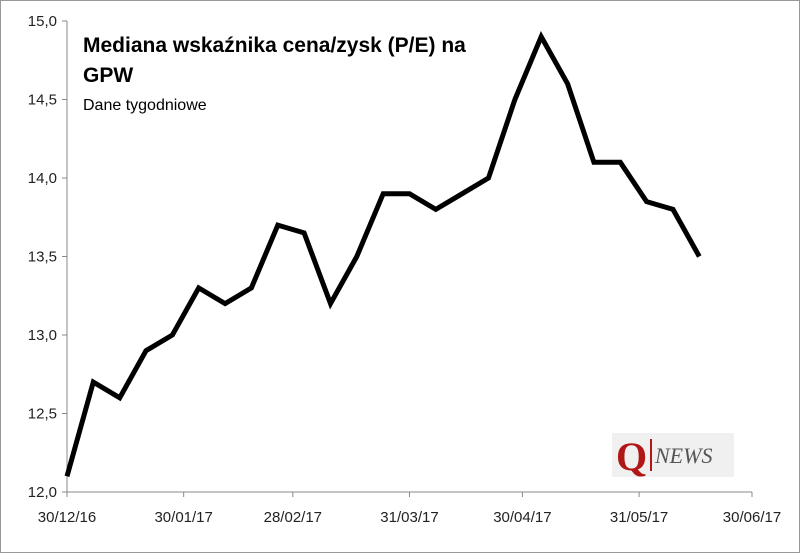  What do you see at coordinates (632, 456) in the screenshot?
I see `logo-letter: Q` at bounding box center [632, 456].